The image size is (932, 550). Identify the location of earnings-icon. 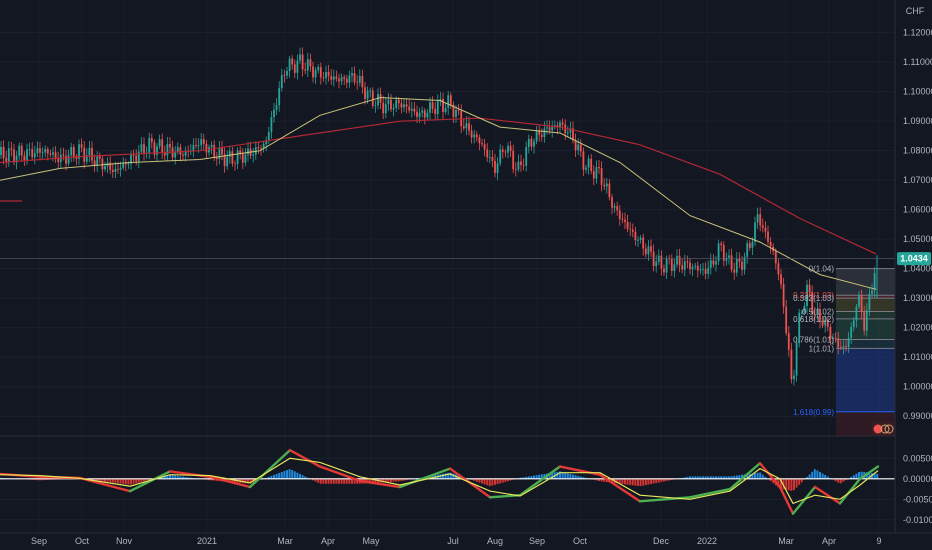
(889, 429).